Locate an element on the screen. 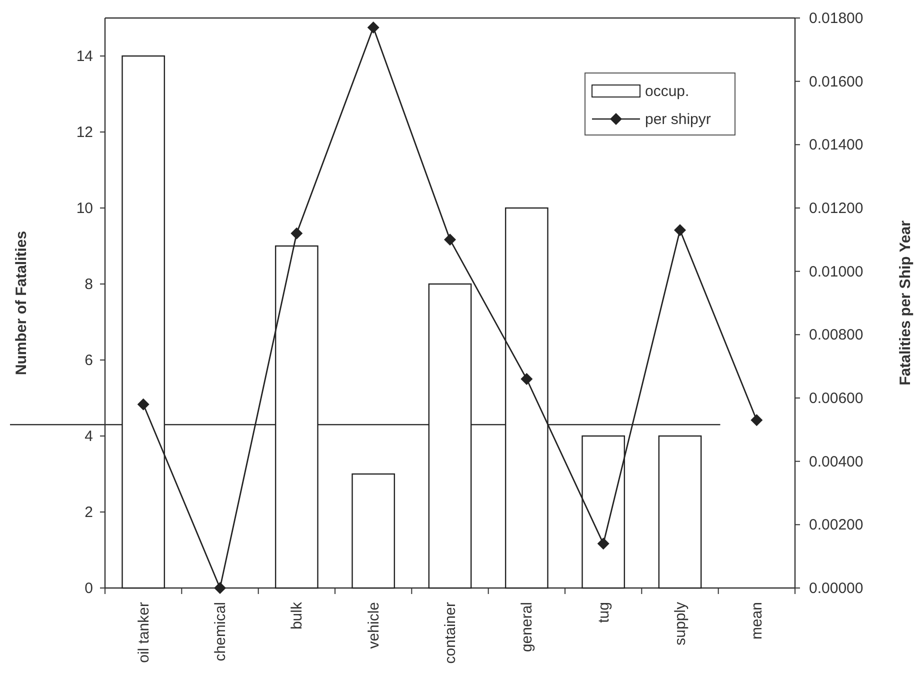 This screenshot has height=681, width=922. y2-axis-title: Fatalities per Ship Year is located at coordinates (905, 303).